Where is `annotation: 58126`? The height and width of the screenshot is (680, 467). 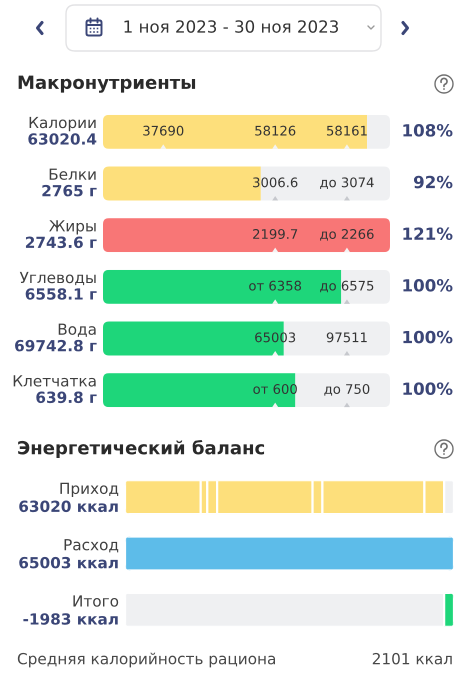 annotation: 58126 is located at coordinates (275, 131).